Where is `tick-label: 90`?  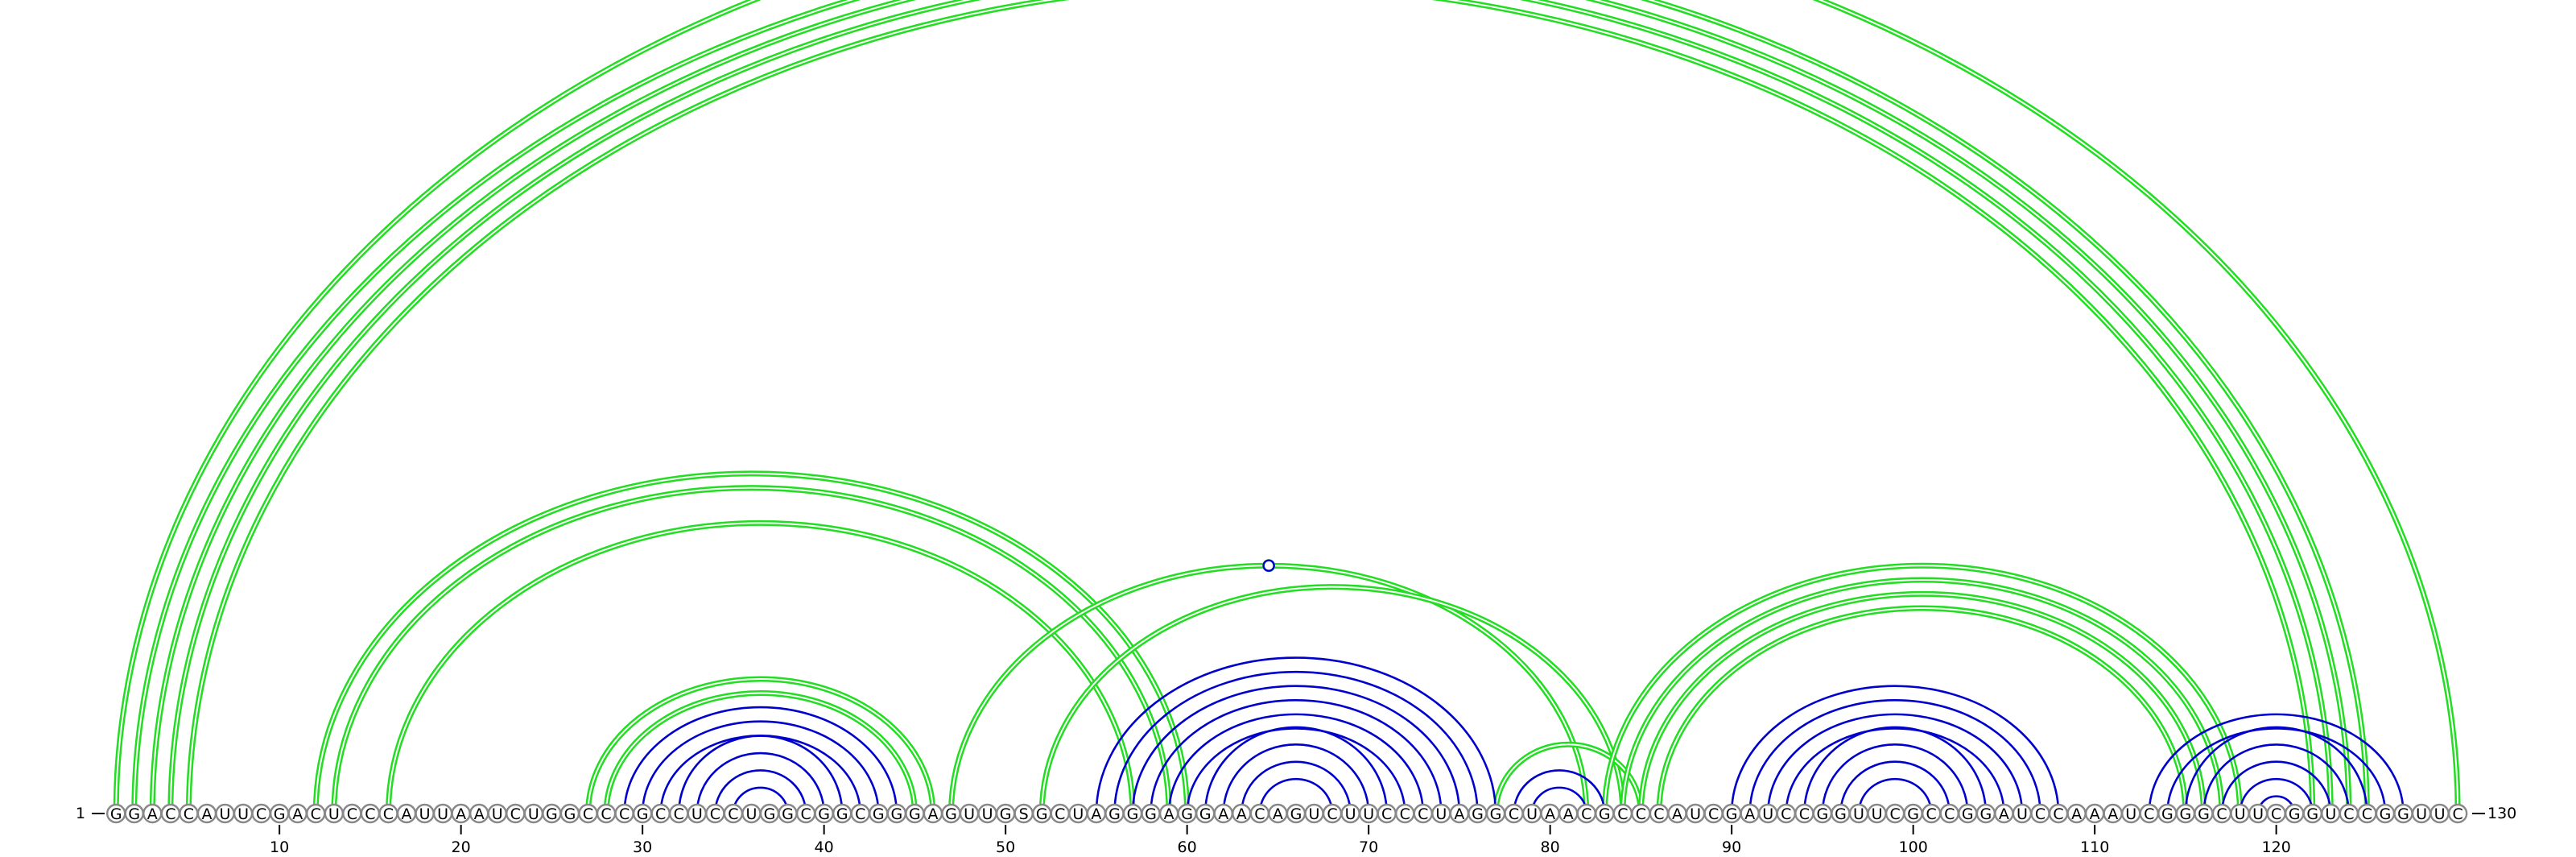
tick-label: 90 is located at coordinates (1731, 847).